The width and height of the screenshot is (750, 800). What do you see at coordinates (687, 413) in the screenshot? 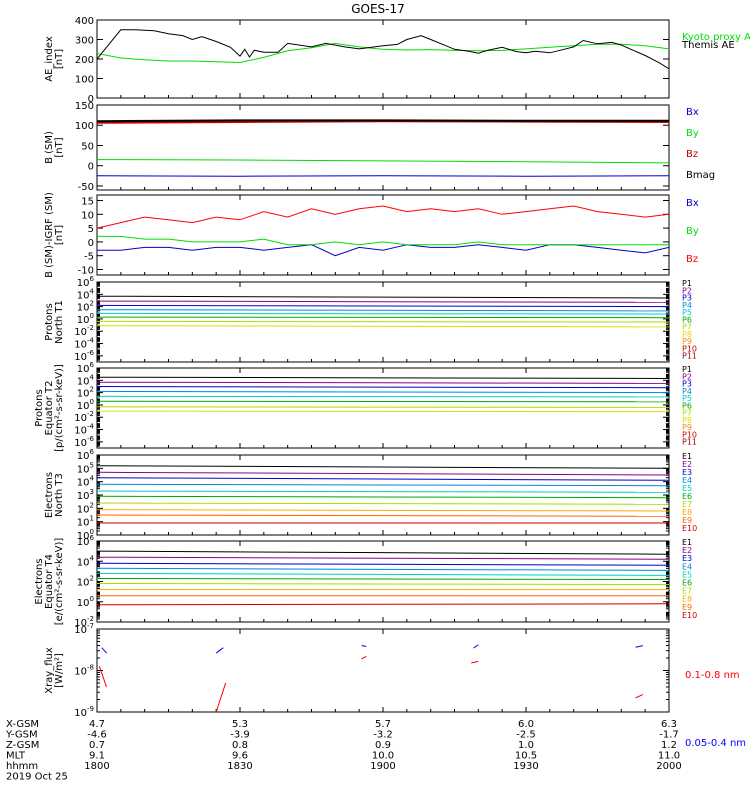
I see `legend-entry: P7` at bounding box center [687, 413].